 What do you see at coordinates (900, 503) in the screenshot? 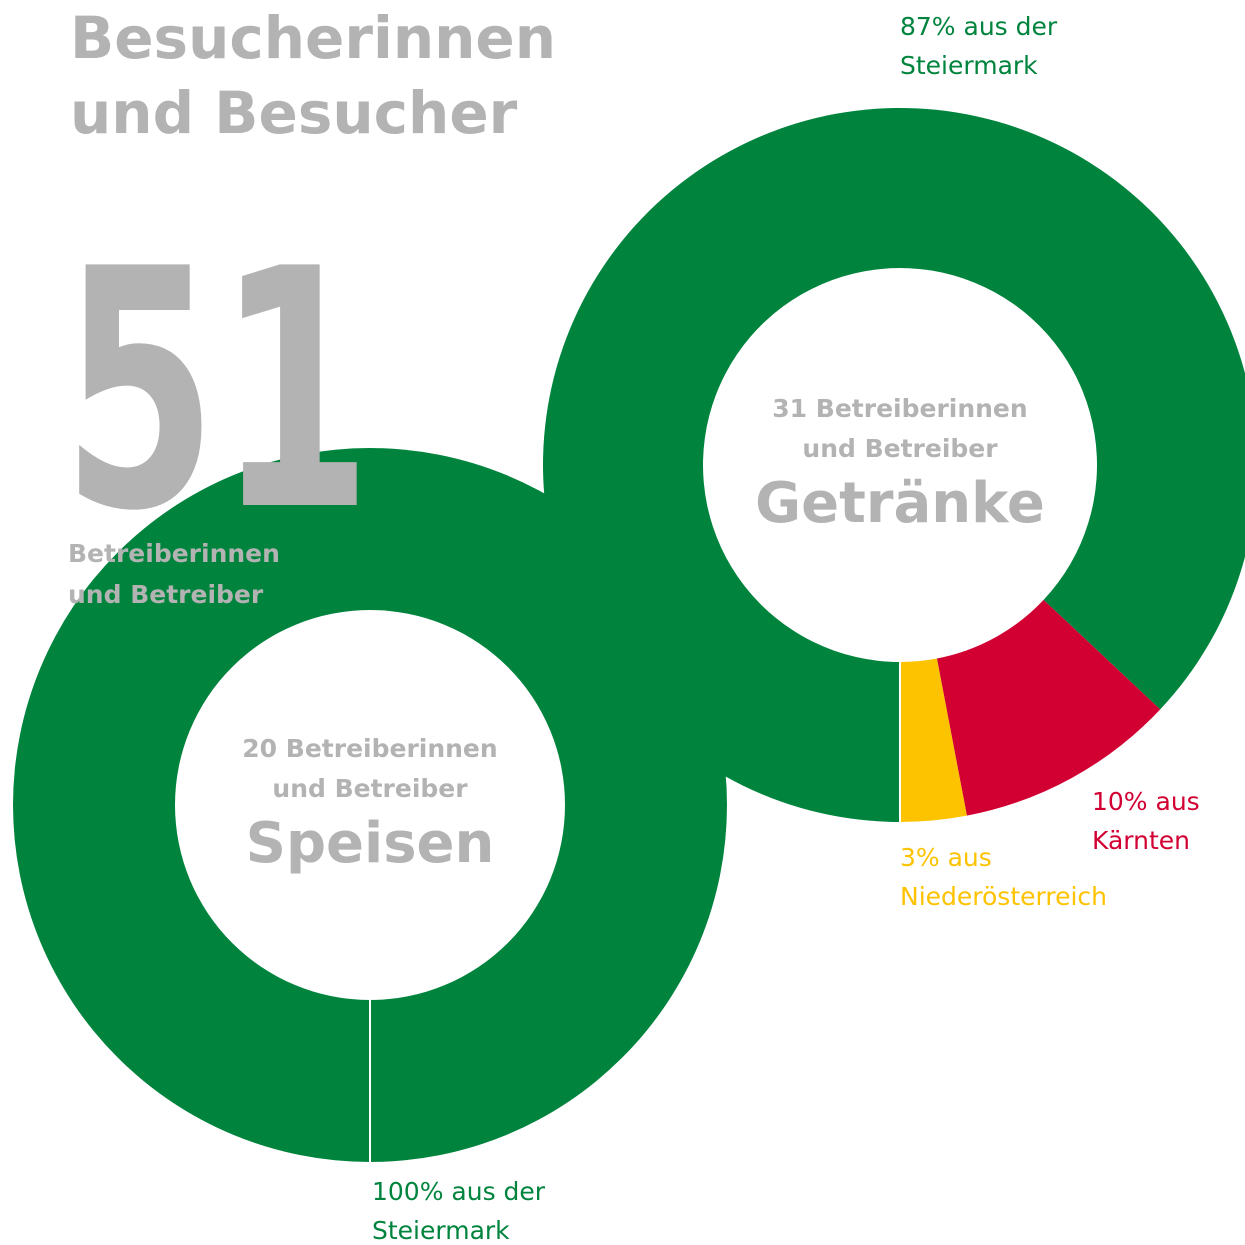
I see `center-title: Getränke` at bounding box center [900, 503].